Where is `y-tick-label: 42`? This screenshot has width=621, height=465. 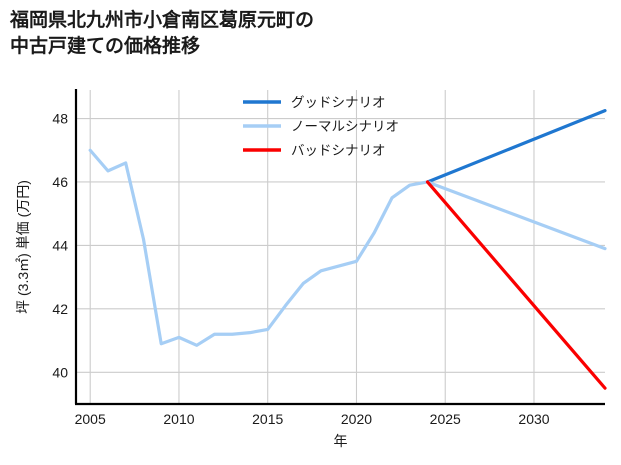 y-tick-label: 42 is located at coordinates (60, 309).